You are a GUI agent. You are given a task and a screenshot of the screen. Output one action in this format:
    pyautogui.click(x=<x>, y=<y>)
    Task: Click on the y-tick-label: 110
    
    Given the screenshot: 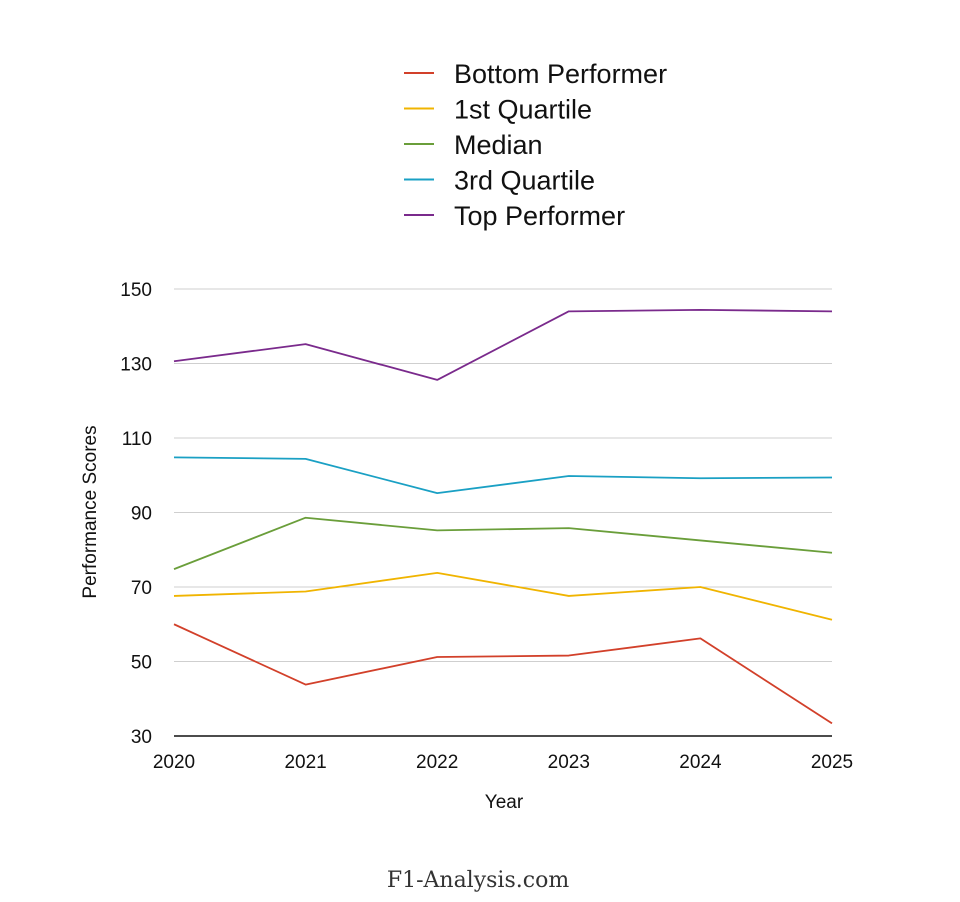 What is the action you would take?
    pyautogui.click(x=137, y=439)
    